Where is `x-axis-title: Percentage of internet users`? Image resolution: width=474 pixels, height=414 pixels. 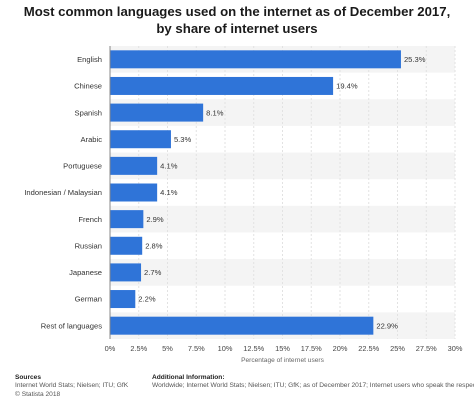
x-axis-title: Percentage of internet users is located at coordinates (283, 360).